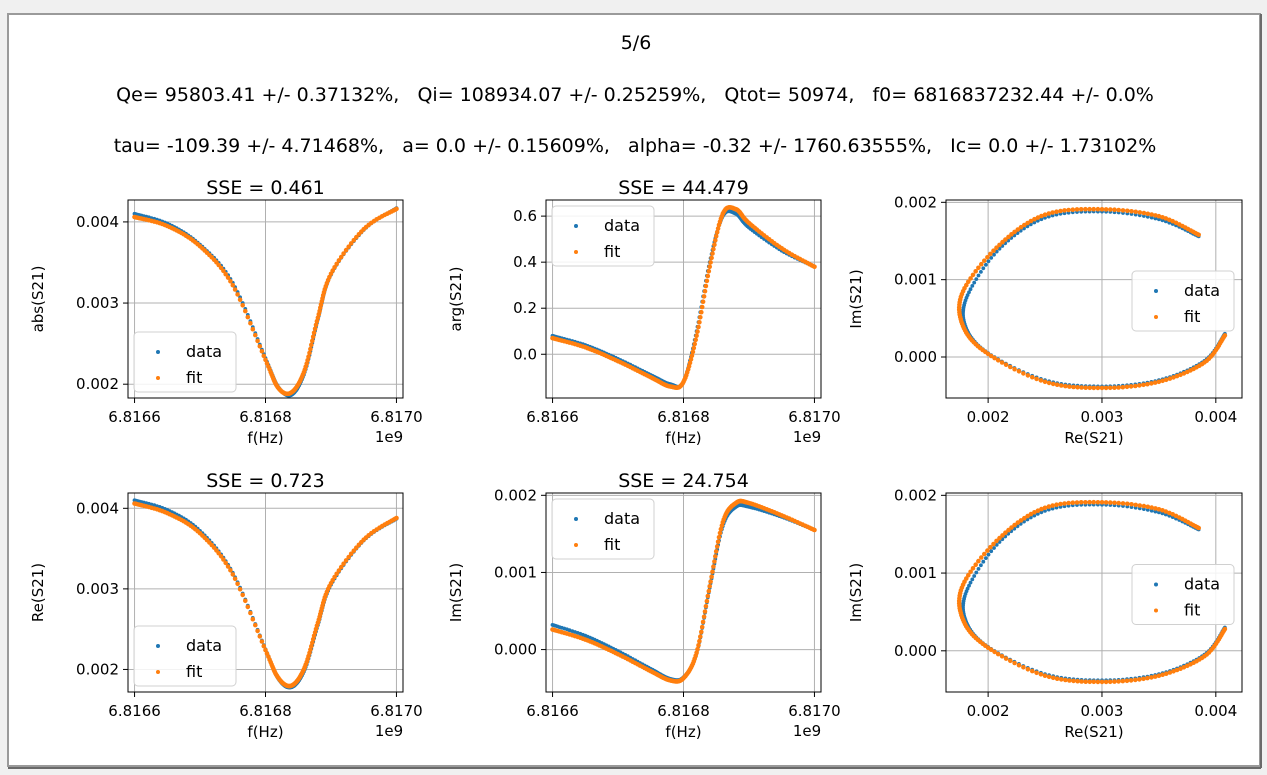  What do you see at coordinates (97, 222) in the screenshot?
I see `y-tick-label: 0.004` at bounding box center [97, 222].